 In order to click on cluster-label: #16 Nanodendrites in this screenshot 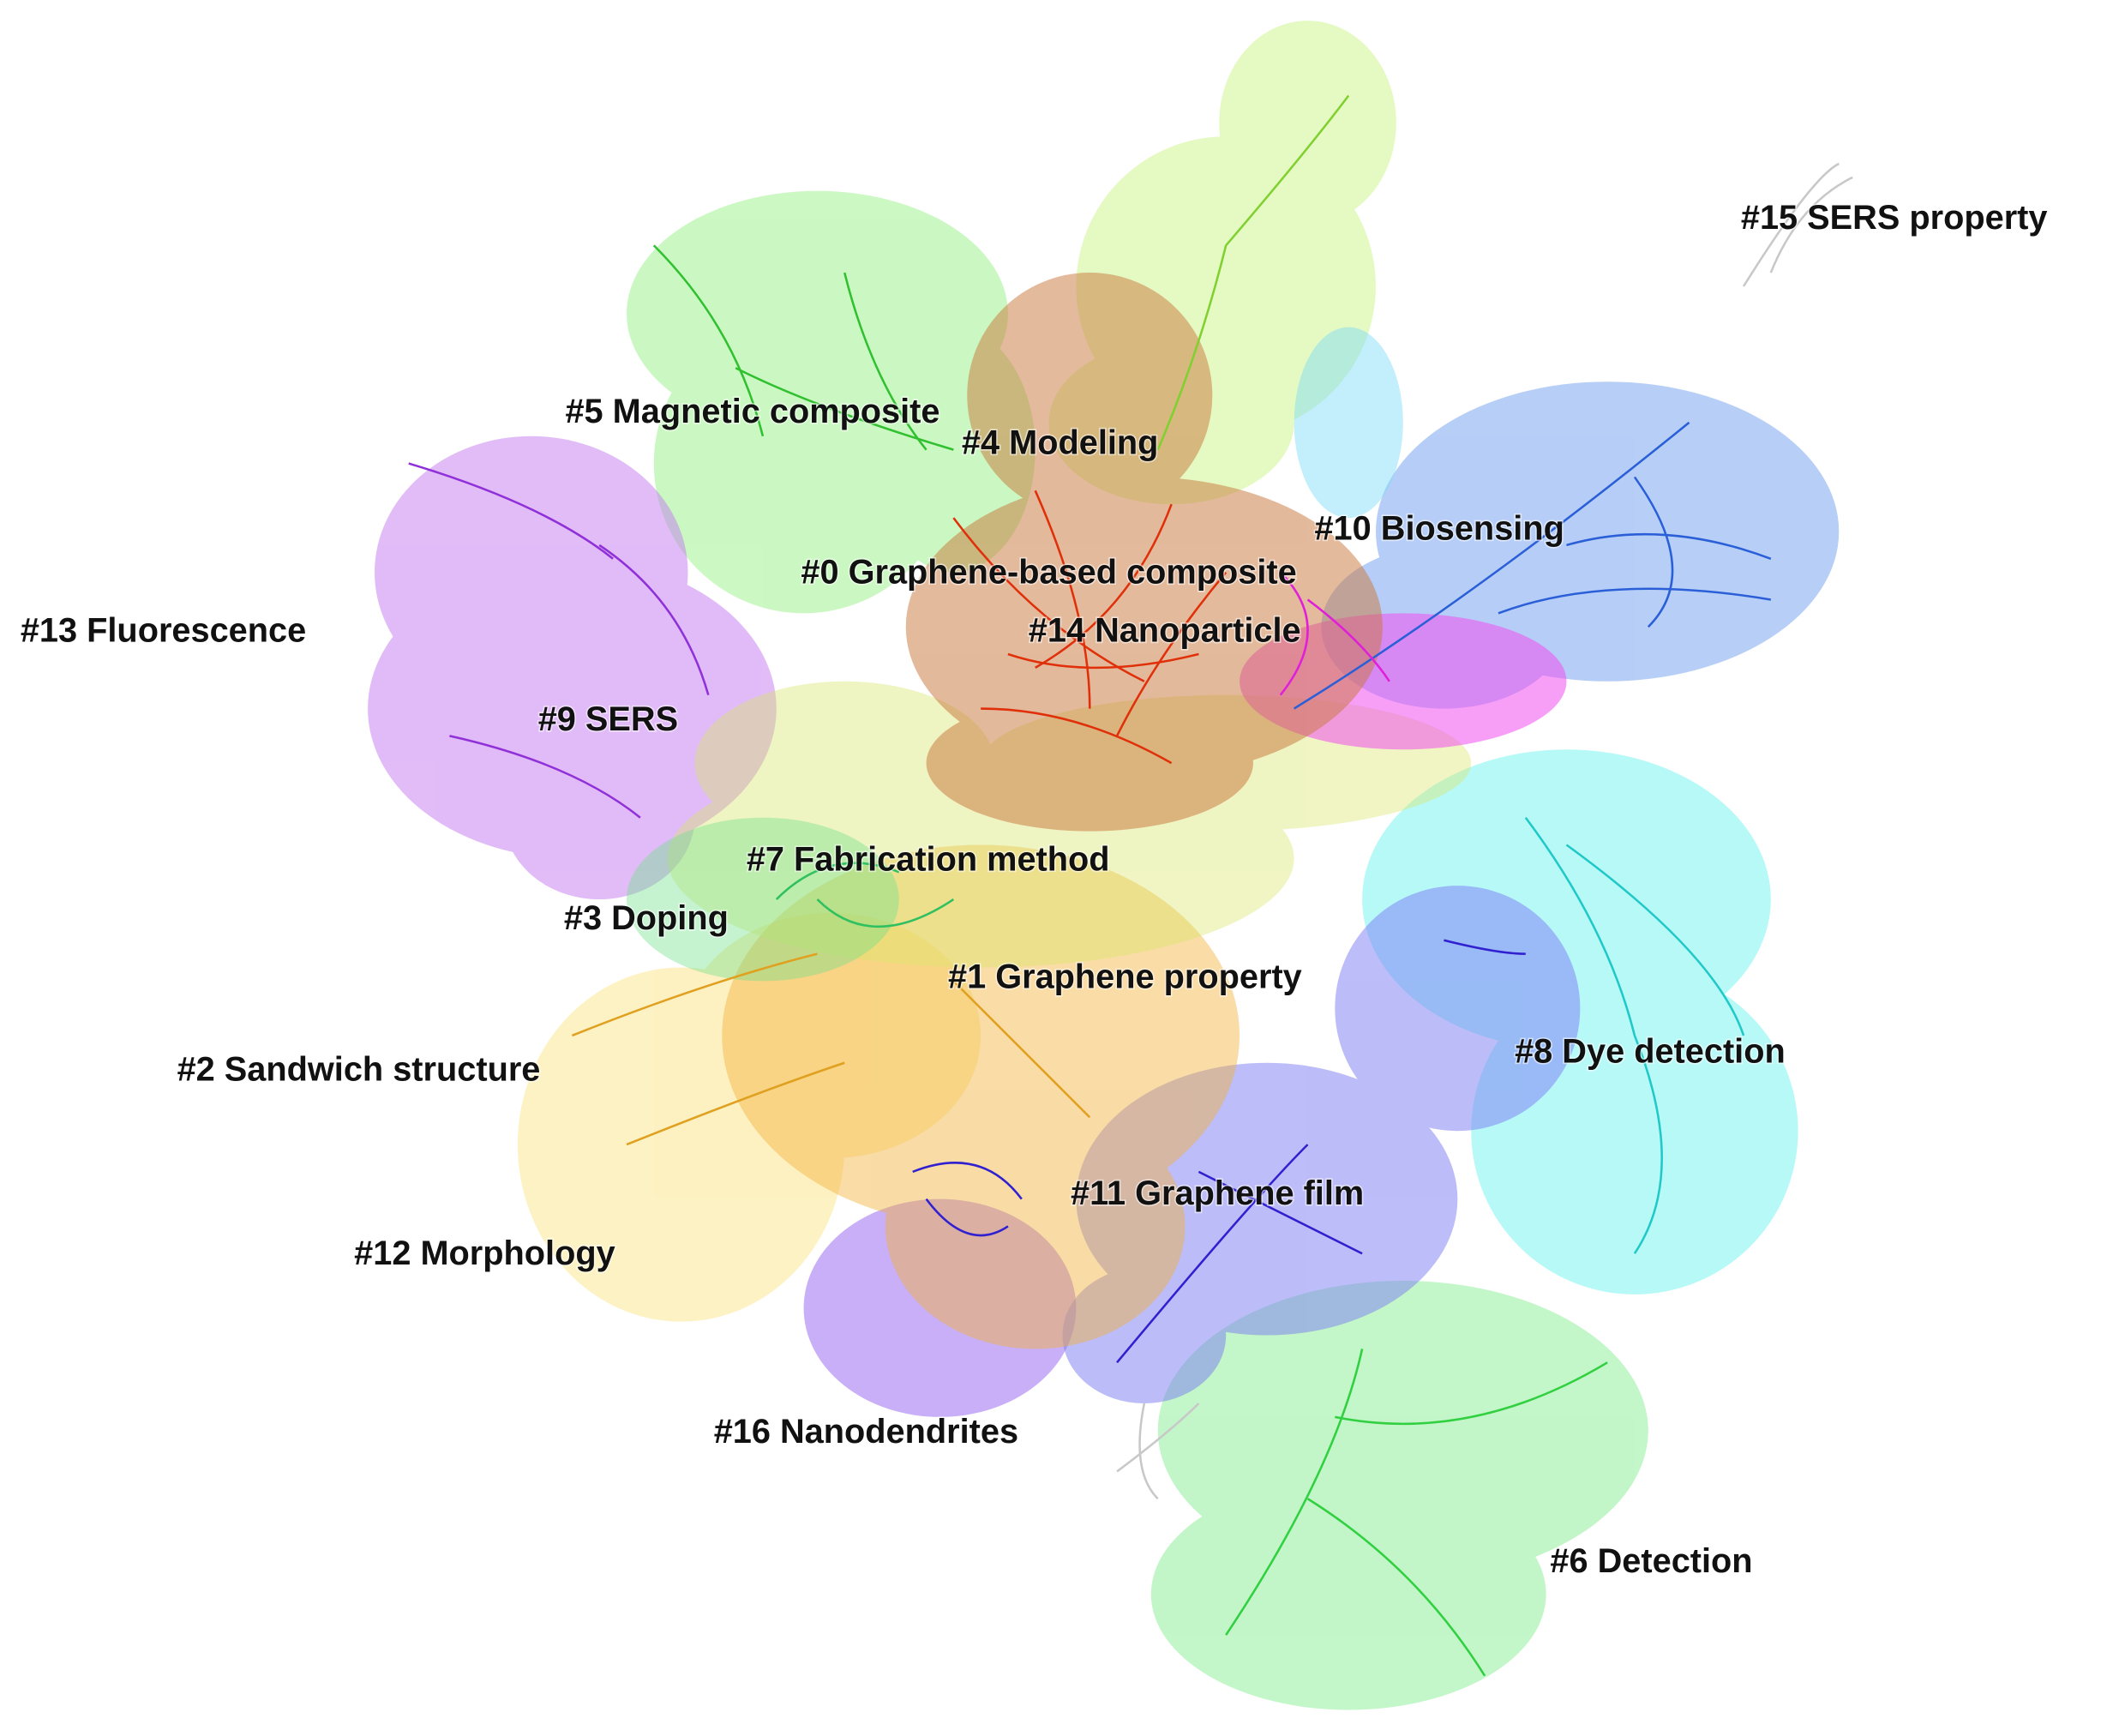, I will do `click(866, 1432)`.